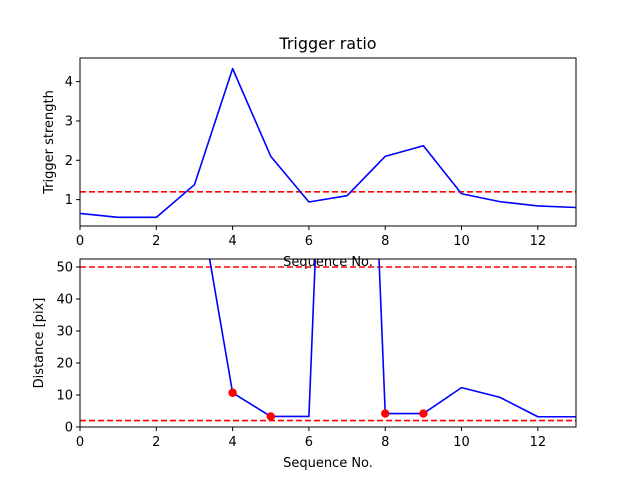 The width and height of the screenshot is (640, 480). I want to click on chart-title: Trigger ratio, so click(327, 43).